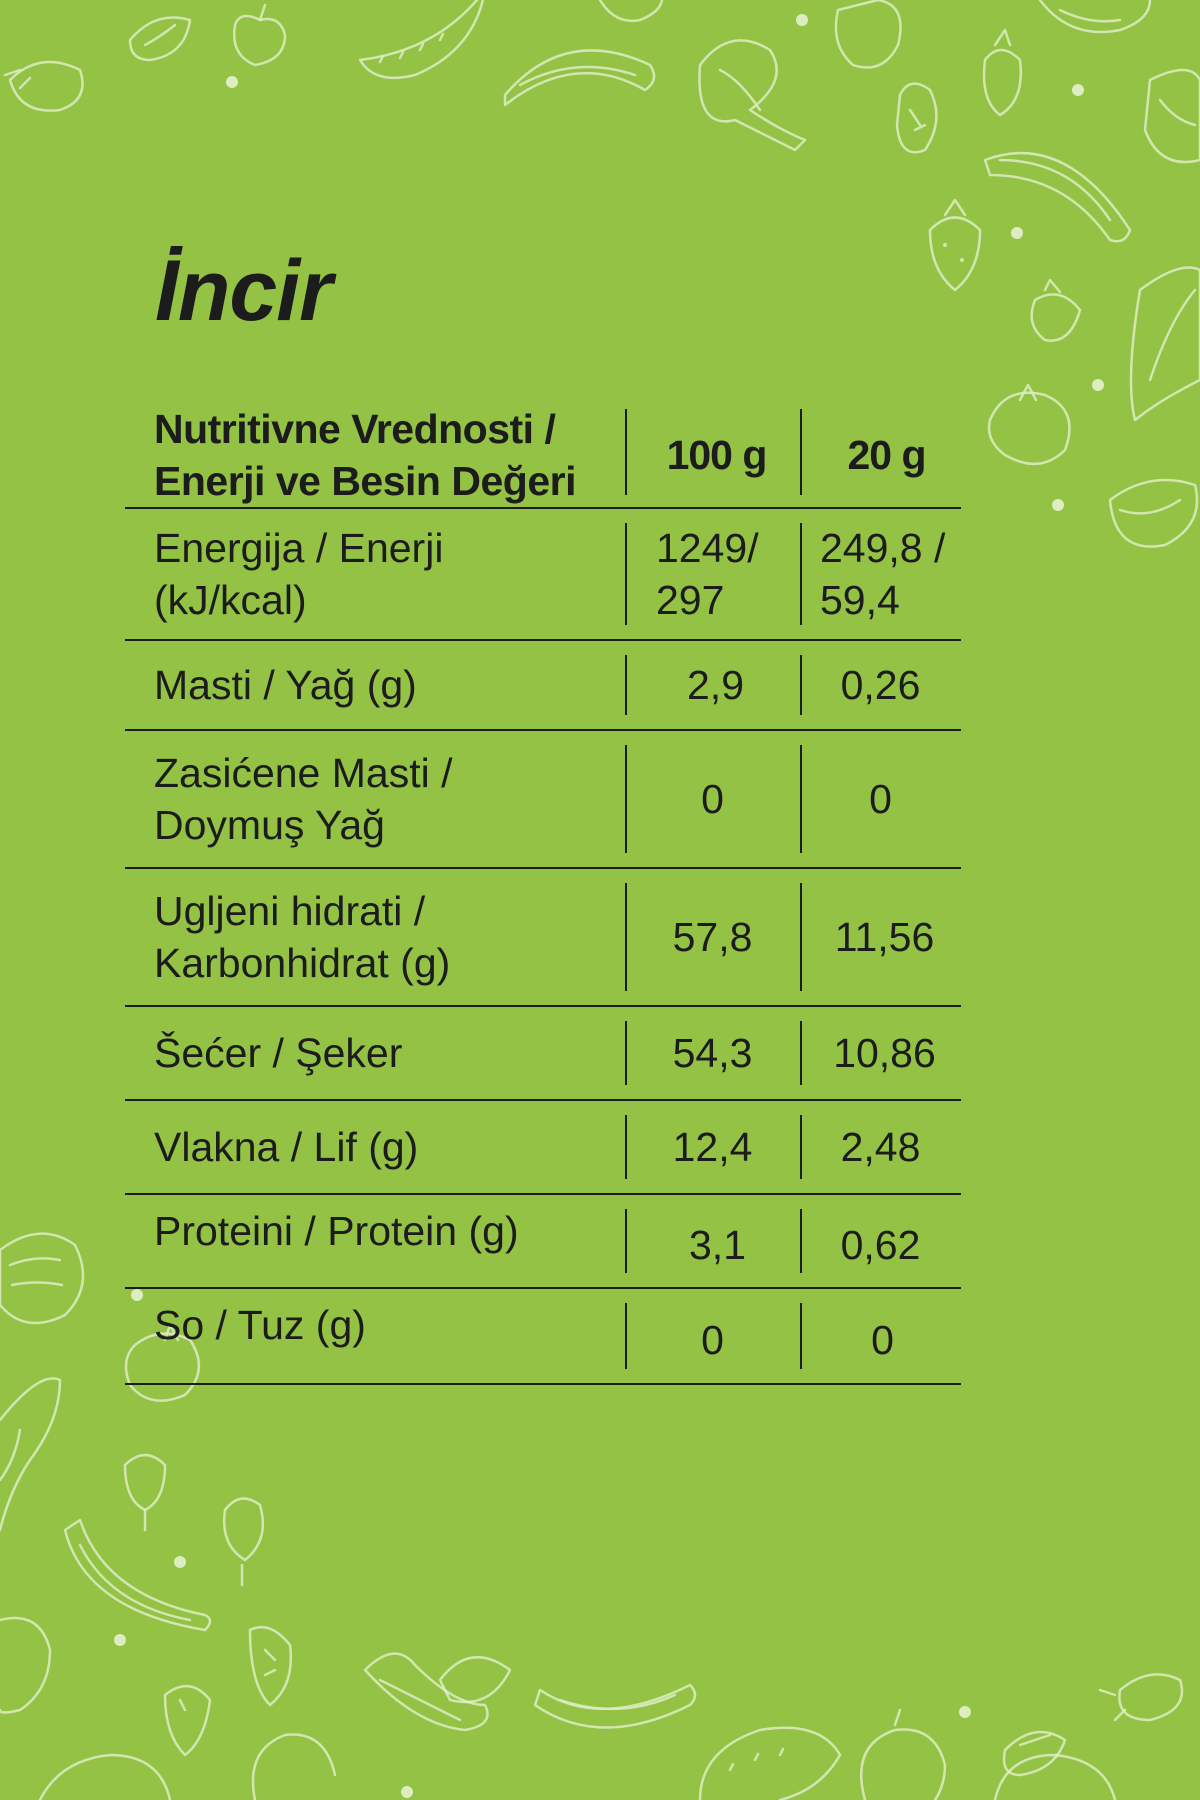 The width and height of the screenshot is (1200, 1800). Describe the element at coordinates (285, 685) in the screenshot. I see `row-label: Masti / Yağ (g)` at that location.